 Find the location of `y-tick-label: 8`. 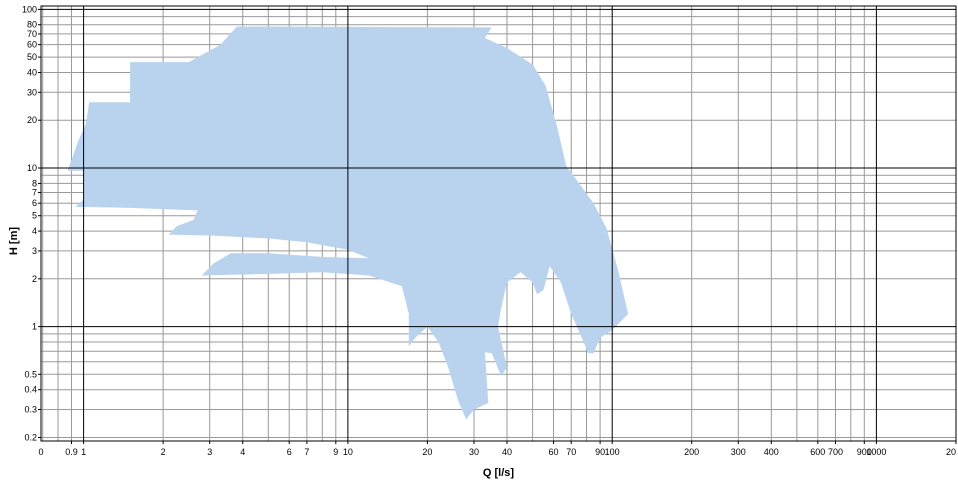

y-tick-label: 8 is located at coordinates (34, 183).